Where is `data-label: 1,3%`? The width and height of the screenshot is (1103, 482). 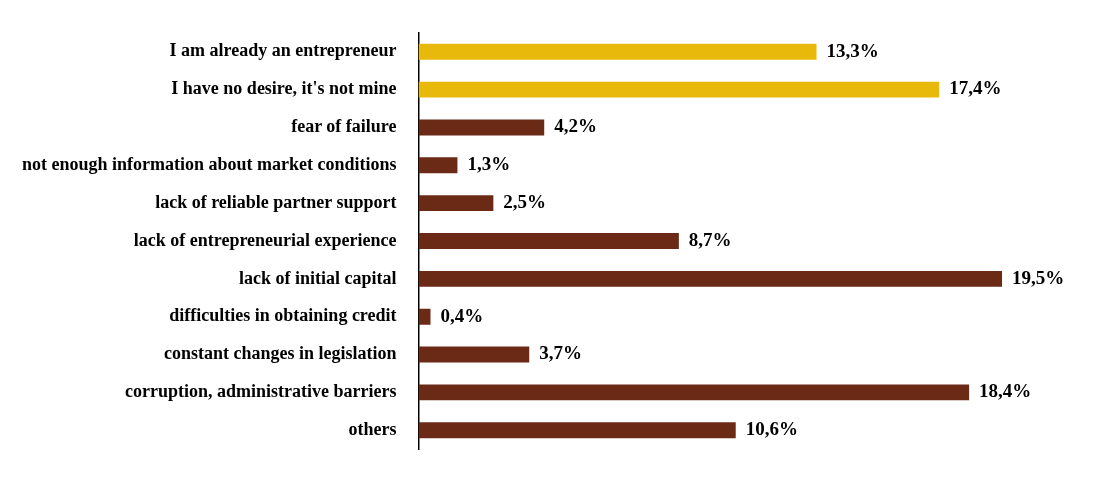
data-label: 1,3% is located at coordinates (489, 164).